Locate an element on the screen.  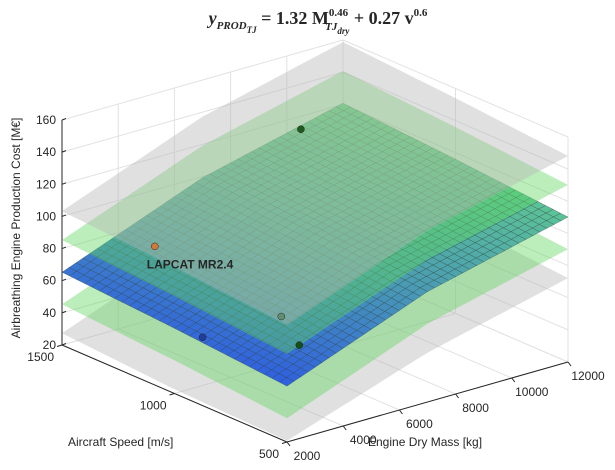
chart-title: yPRODTJ = 1.32 M0.46 TJdry + 0.27 v0.6 is located at coordinates (317, 21).